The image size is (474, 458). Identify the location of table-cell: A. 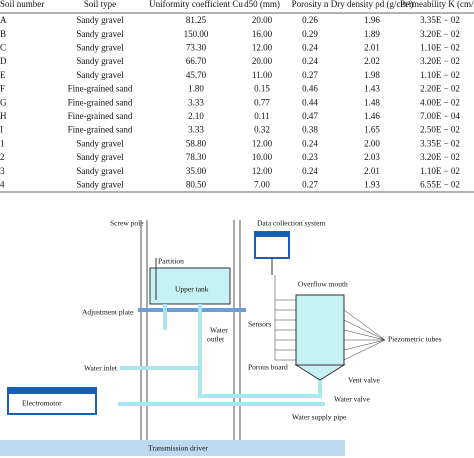
(3, 20).